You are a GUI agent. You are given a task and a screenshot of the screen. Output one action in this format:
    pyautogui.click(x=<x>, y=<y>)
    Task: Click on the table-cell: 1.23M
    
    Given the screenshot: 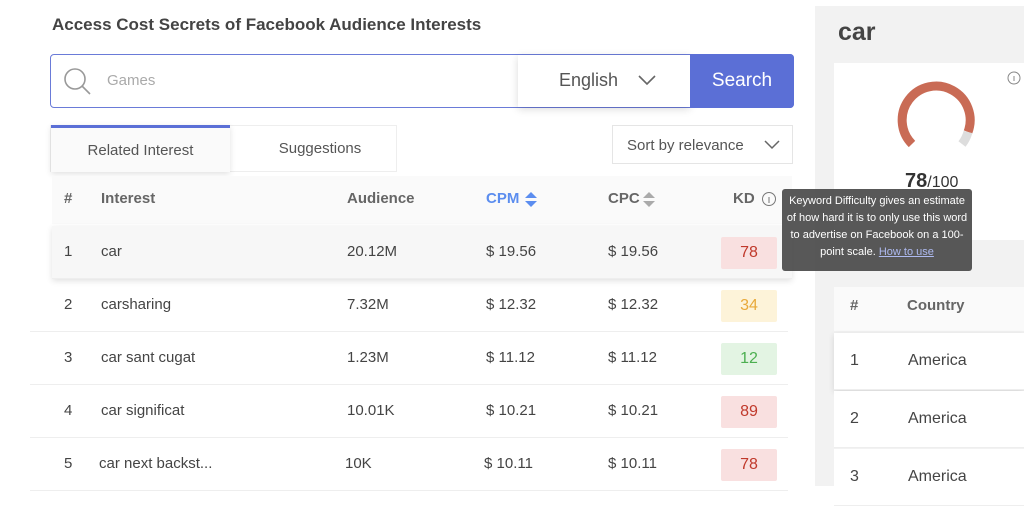 What is the action you would take?
    pyautogui.click(x=368, y=357)
    